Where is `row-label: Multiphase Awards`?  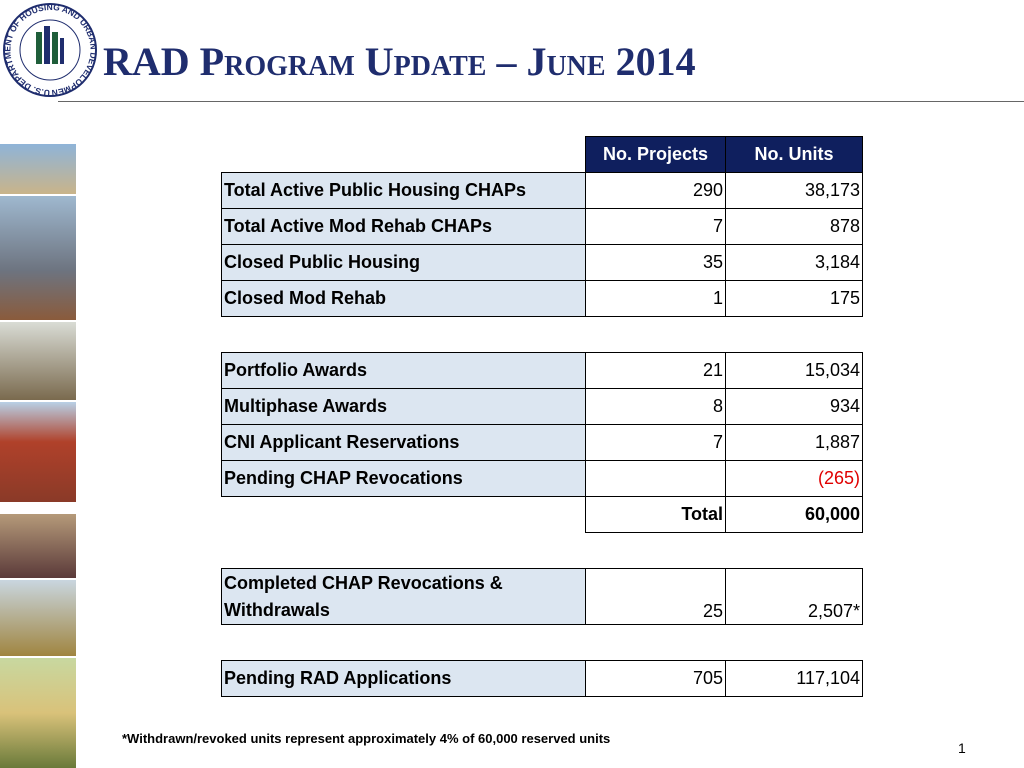
row-label: Multiphase Awards is located at coordinates (403, 406).